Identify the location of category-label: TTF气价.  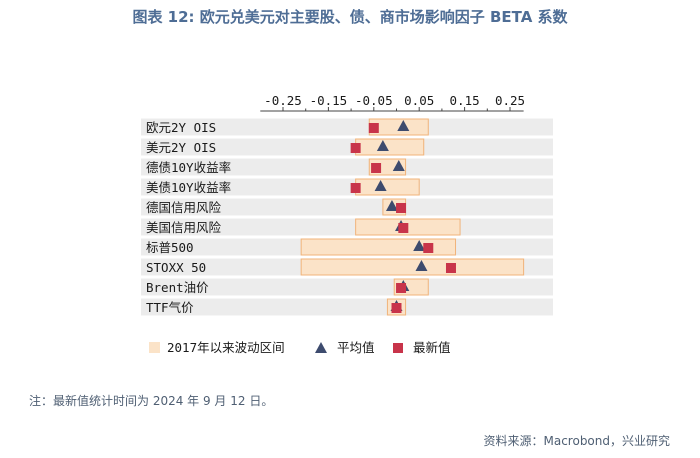
(170, 307).